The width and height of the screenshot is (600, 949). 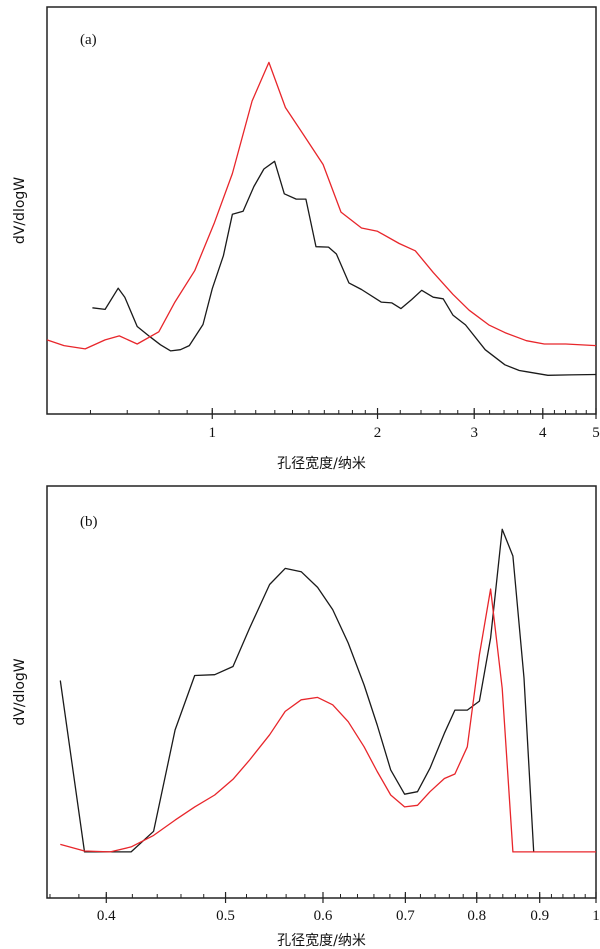 I want to click on x-tick-label: 0.8, so click(x=476, y=916).